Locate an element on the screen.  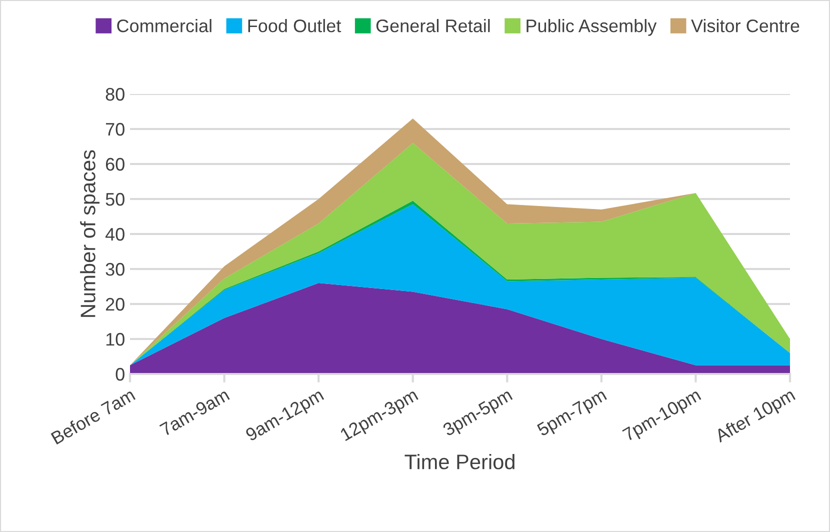
y-tick-label: 30 is located at coordinates (115, 269).